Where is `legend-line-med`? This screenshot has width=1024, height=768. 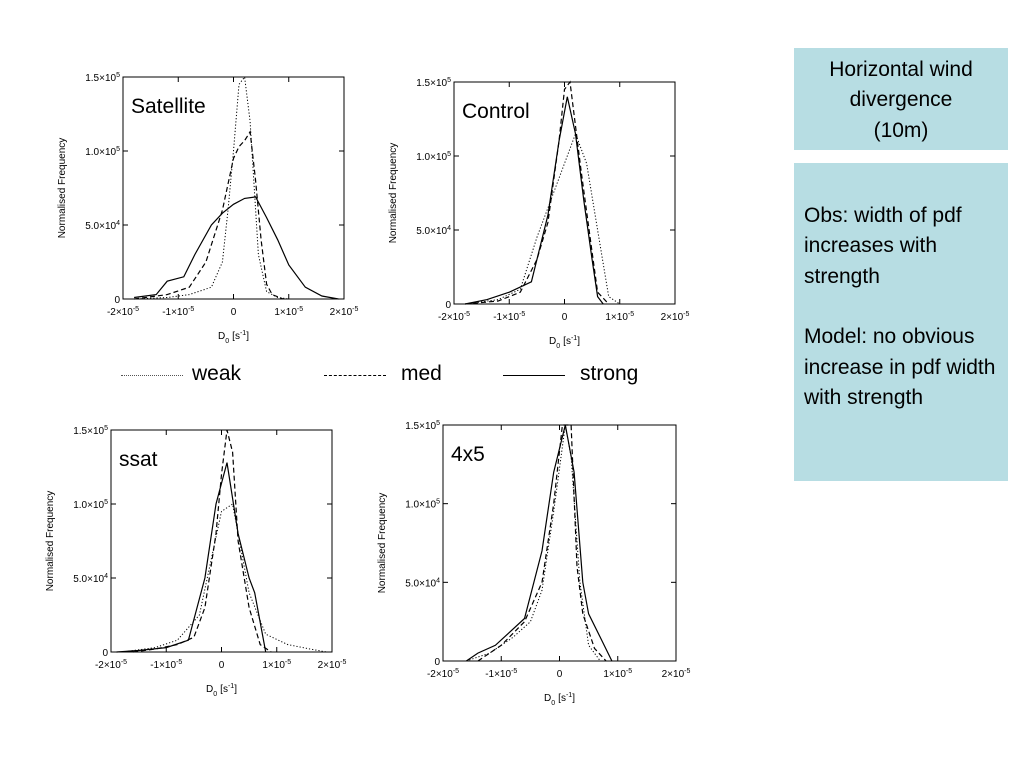
legend-line-med is located at coordinates (355, 375).